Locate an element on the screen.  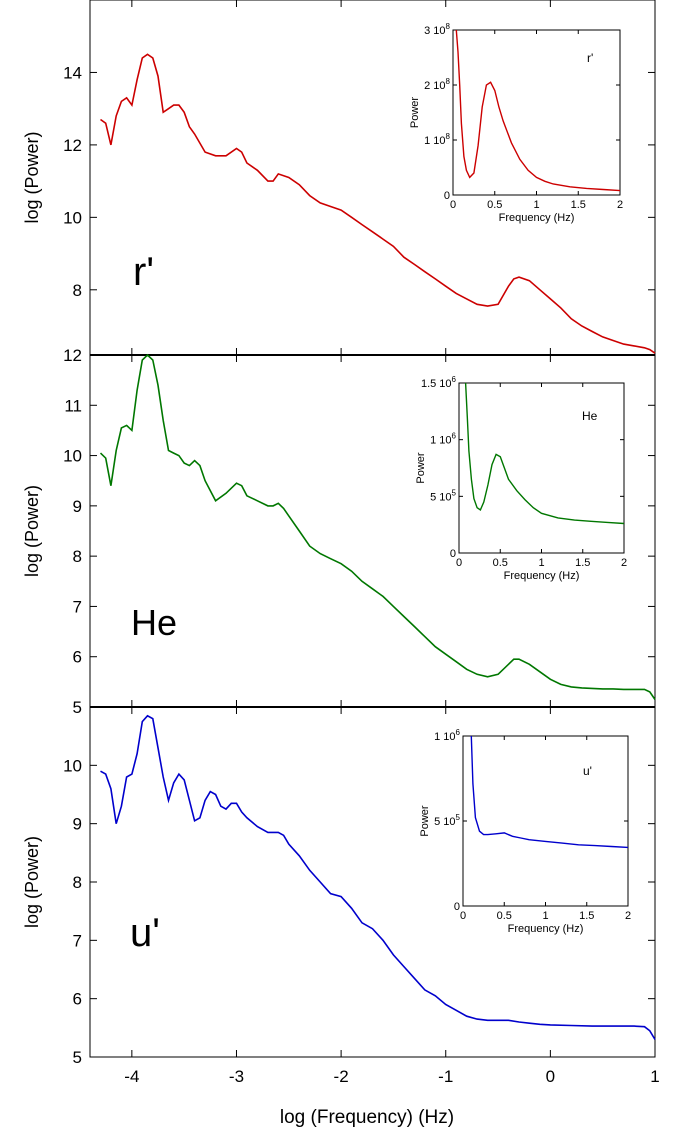
y-tick-label: 14 is located at coordinates (72, 72).